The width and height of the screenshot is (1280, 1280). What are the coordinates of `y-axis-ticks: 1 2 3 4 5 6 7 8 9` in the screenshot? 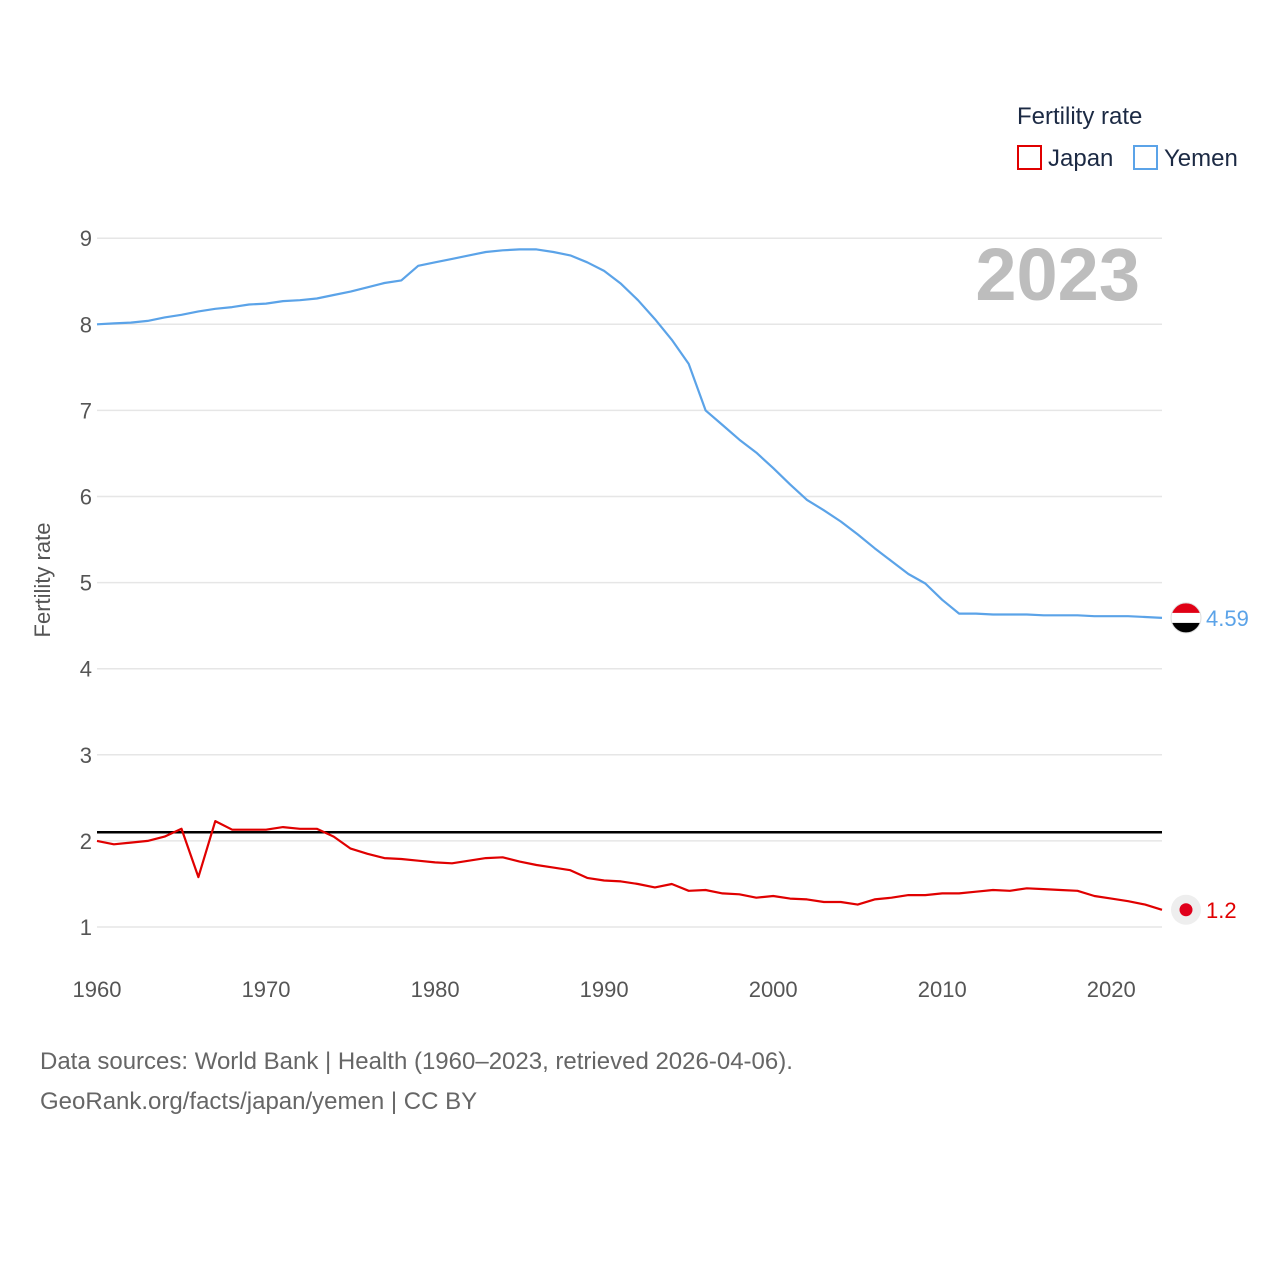 It's located at (86, 583).